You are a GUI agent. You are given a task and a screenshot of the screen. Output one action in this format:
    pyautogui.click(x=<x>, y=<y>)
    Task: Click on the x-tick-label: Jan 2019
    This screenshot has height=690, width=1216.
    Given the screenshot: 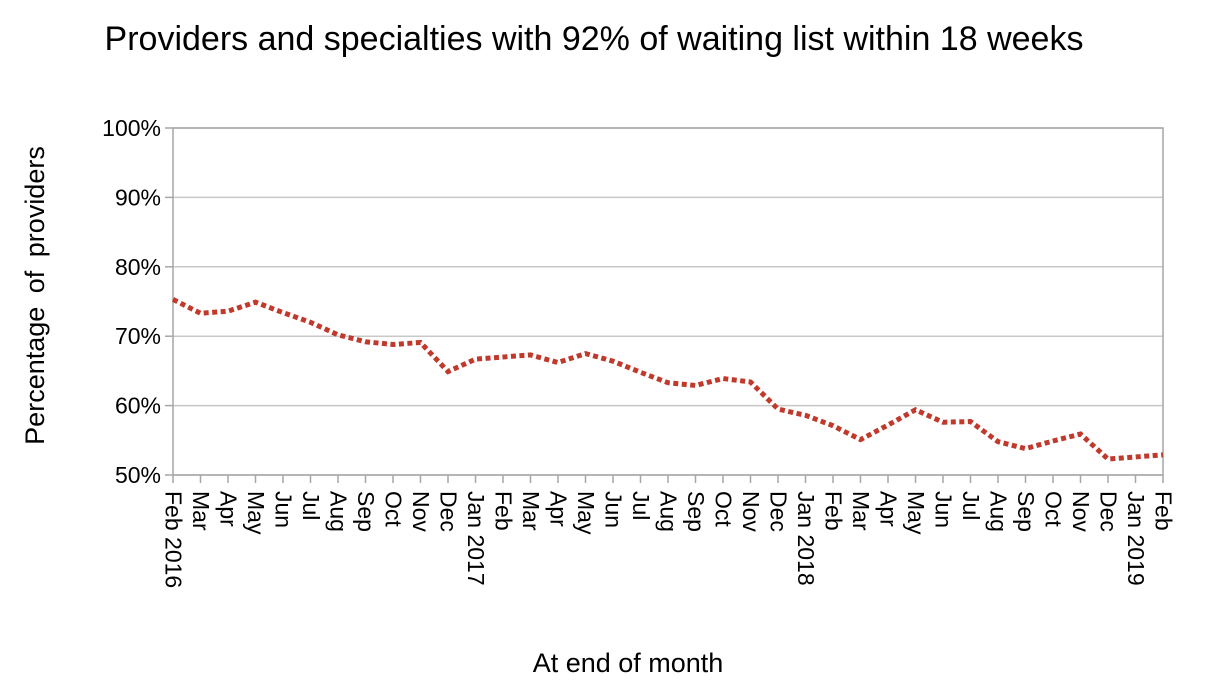 What is the action you would take?
    pyautogui.click(x=1136, y=538)
    